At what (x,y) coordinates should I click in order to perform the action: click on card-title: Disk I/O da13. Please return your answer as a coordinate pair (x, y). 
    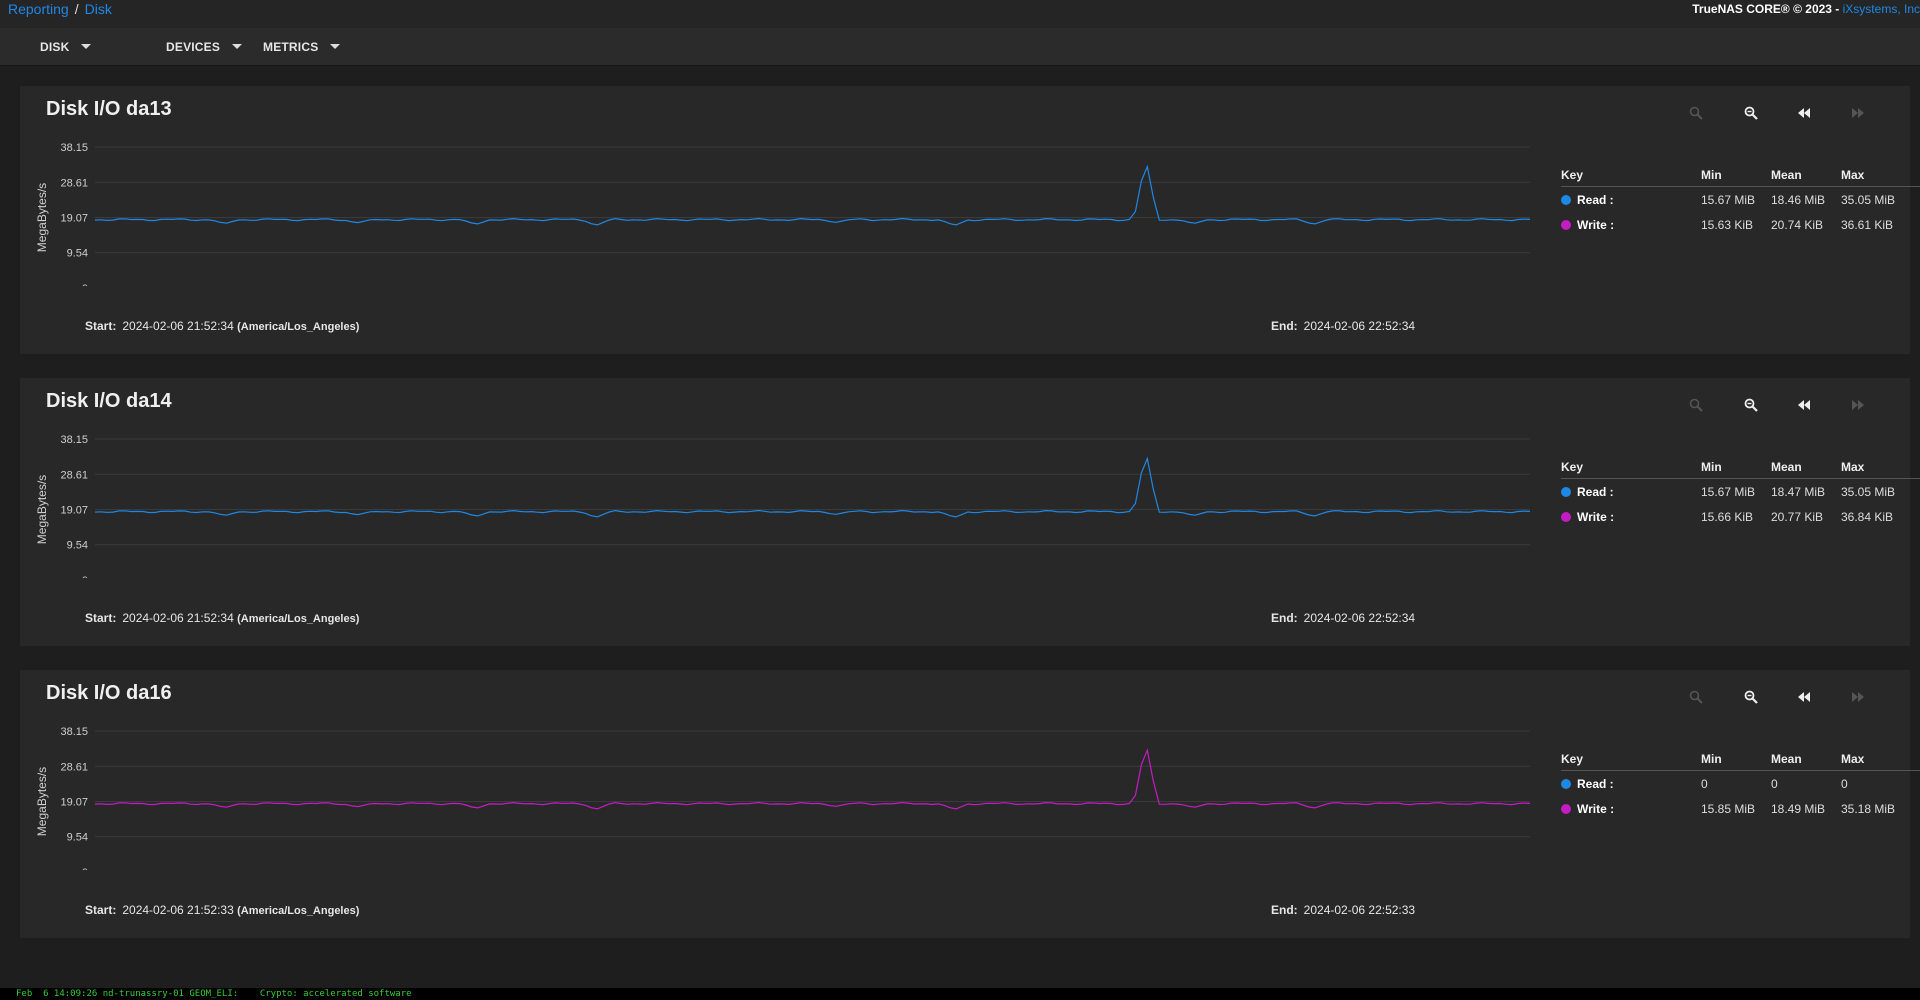
    Looking at the image, I should click on (109, 109).